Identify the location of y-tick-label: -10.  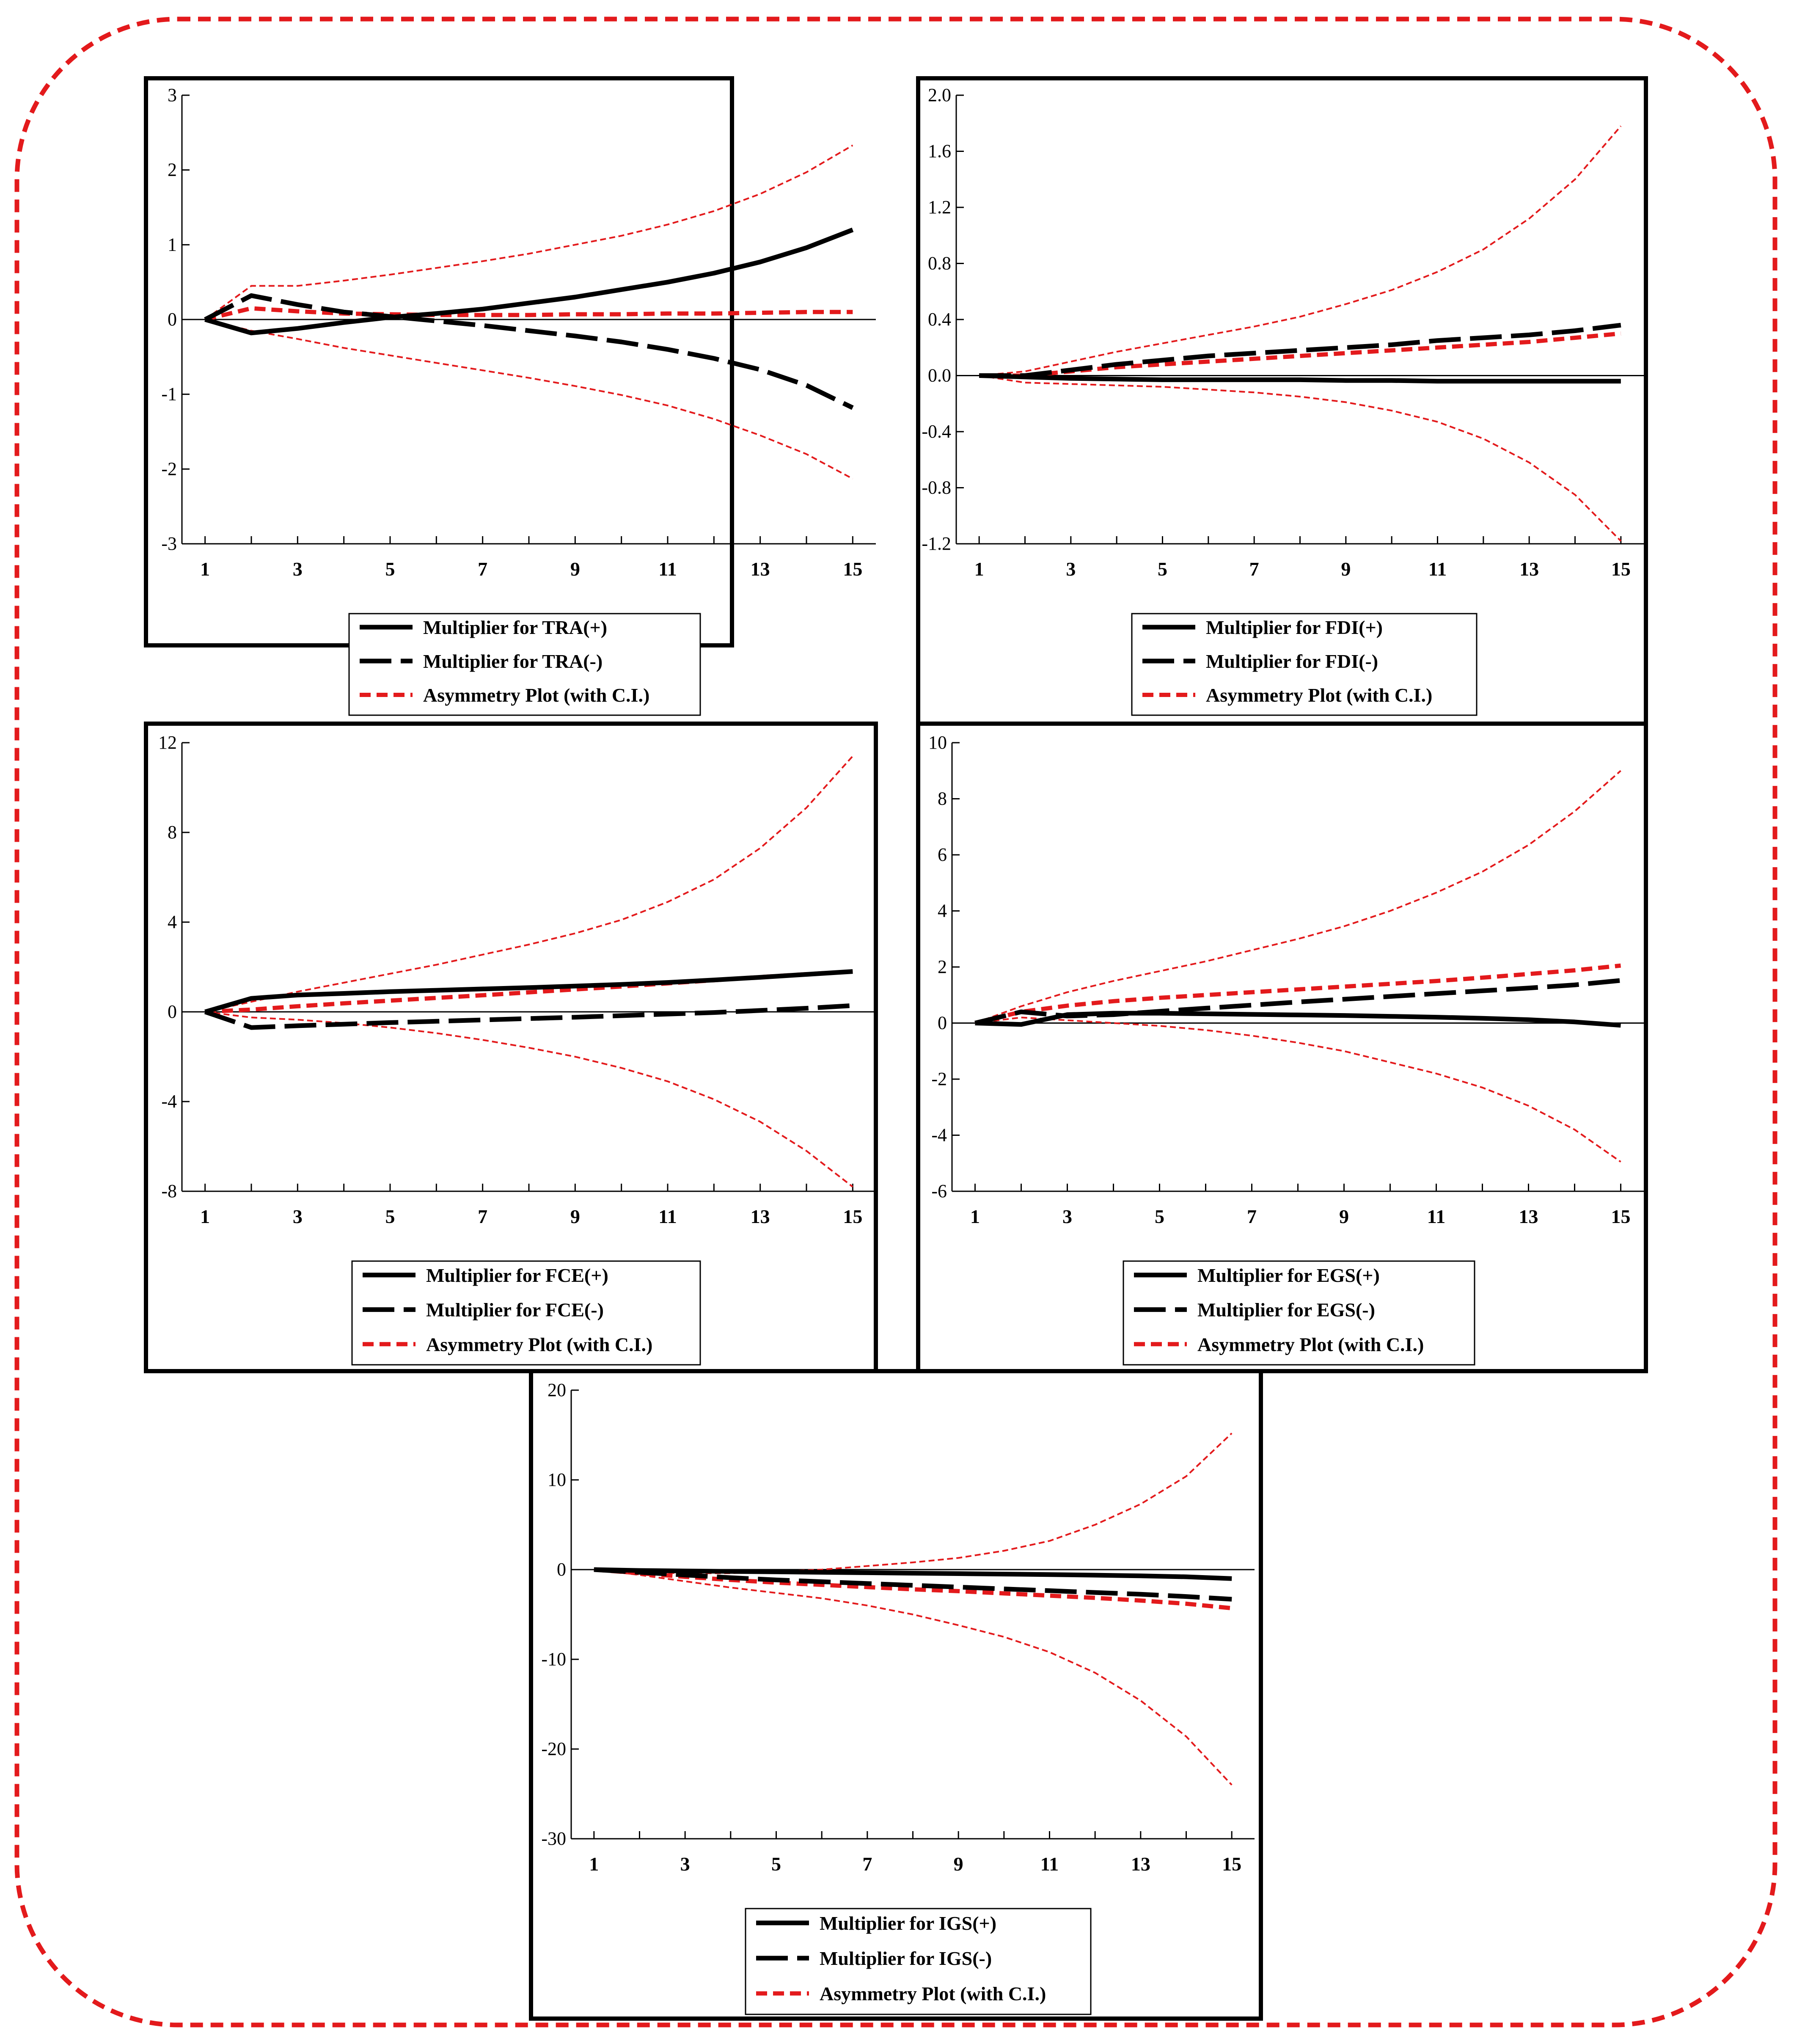
(553, 1659).